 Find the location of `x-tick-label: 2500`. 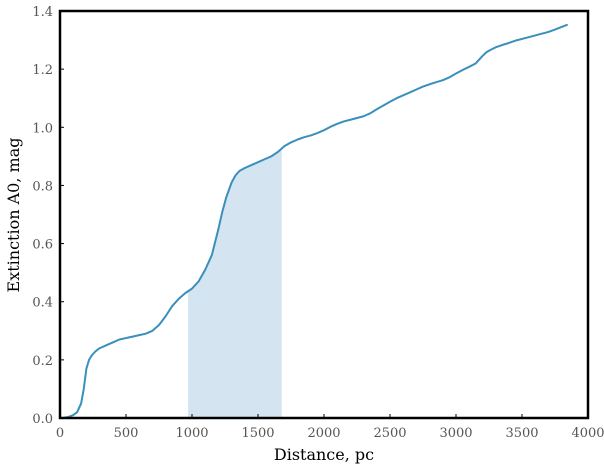

x-tick-label: 2500 is located at coordinates (389, 433).